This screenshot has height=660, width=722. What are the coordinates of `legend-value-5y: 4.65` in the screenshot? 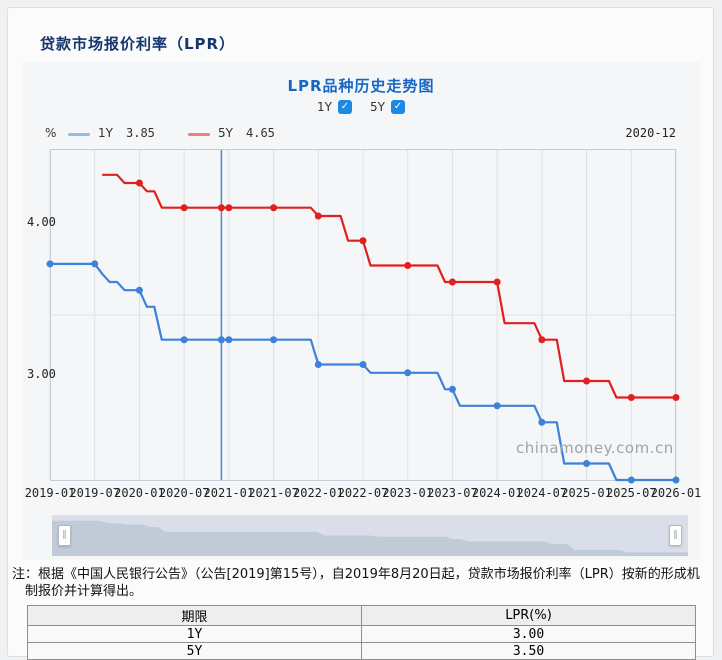 It's located at (260, 133).